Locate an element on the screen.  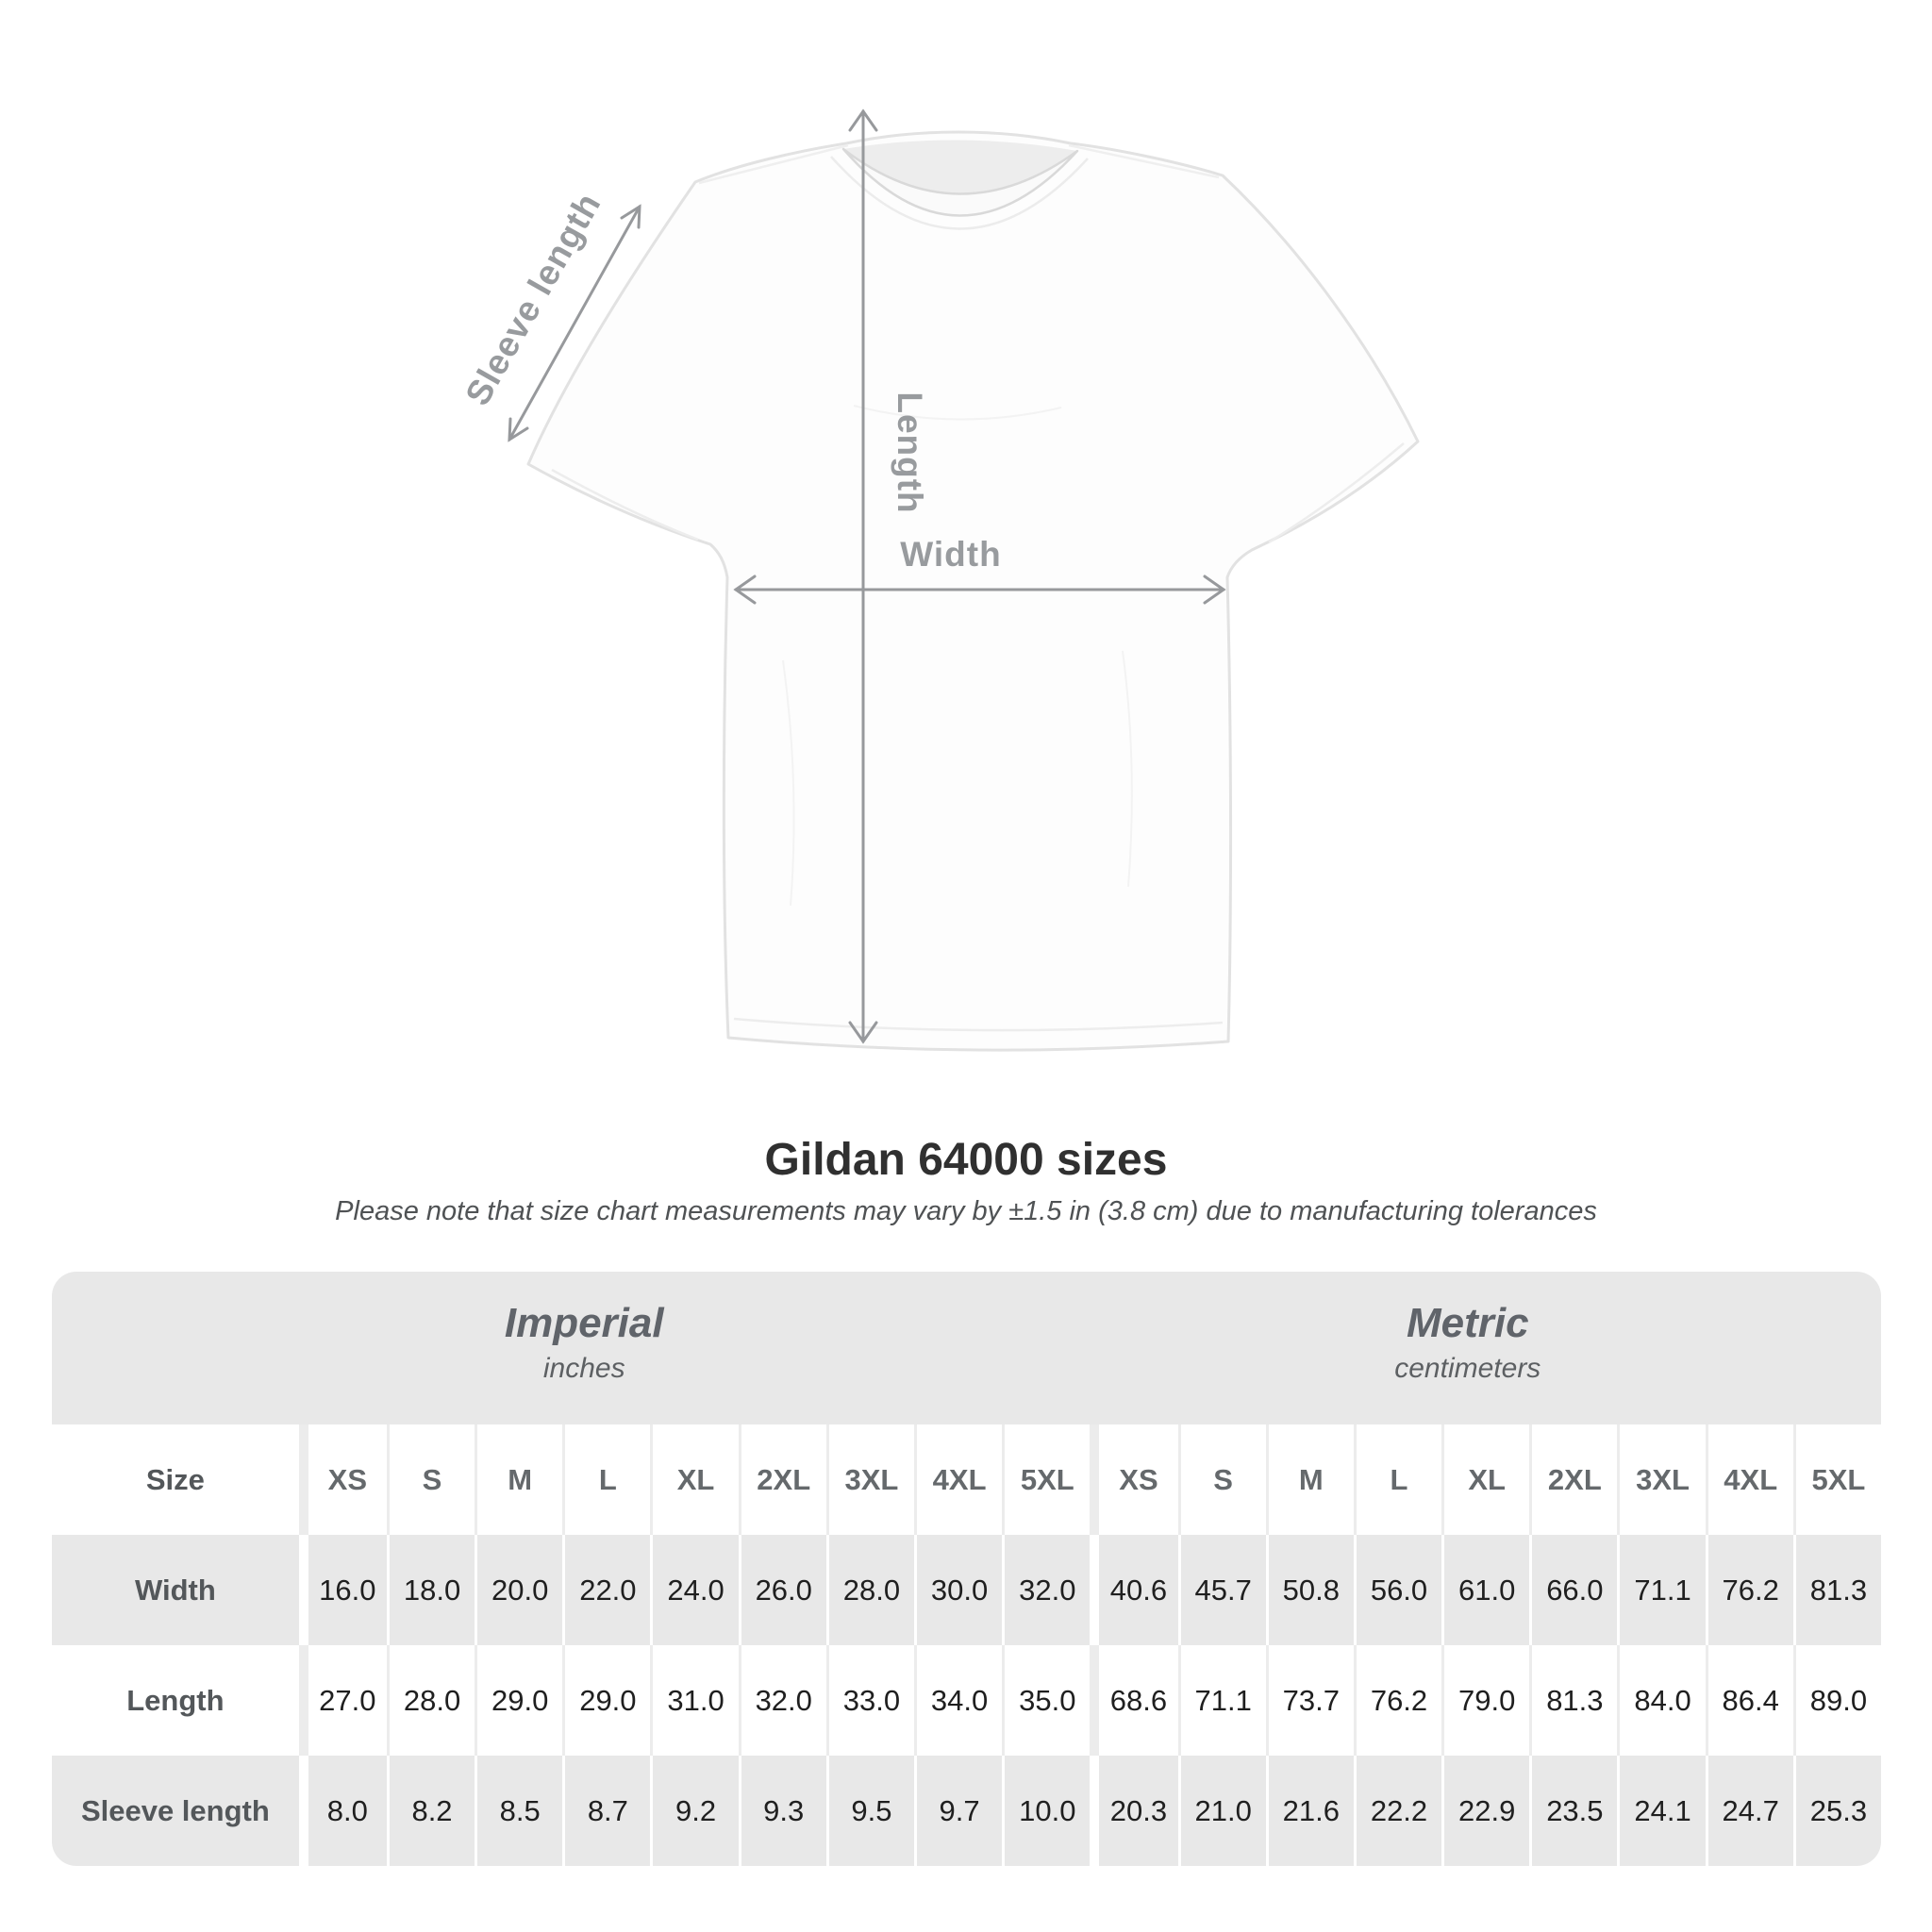
size-header-metric-5xl: 5XL is located at coordinates (1836, 1479).